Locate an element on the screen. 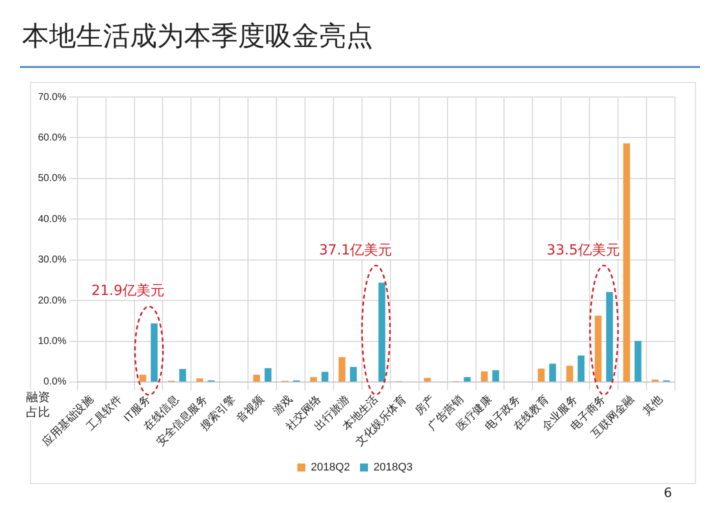 Image resolution: width=720 pixels, height=509 pixels. x-tick-label: 游戏 is located at coordinates (283, 405).